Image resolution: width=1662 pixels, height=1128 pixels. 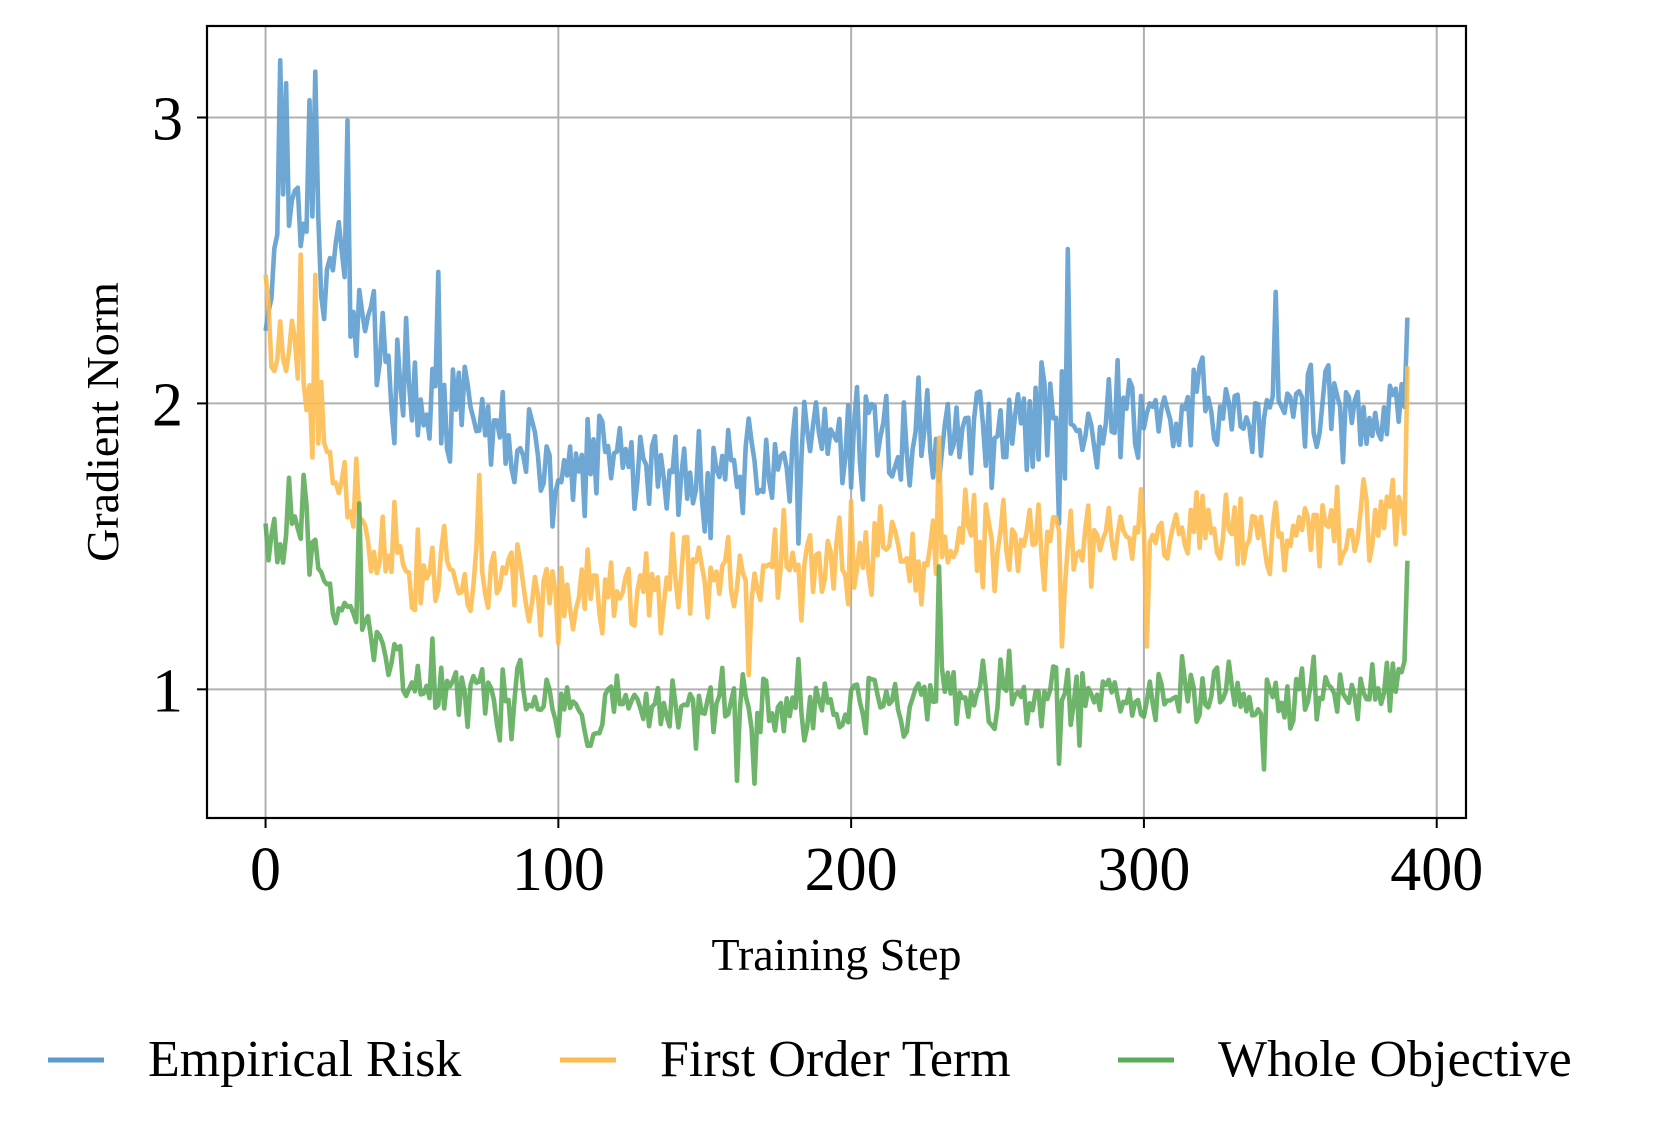 I want to click on y-axis: 1 2 3, so click(x=179, y=405).